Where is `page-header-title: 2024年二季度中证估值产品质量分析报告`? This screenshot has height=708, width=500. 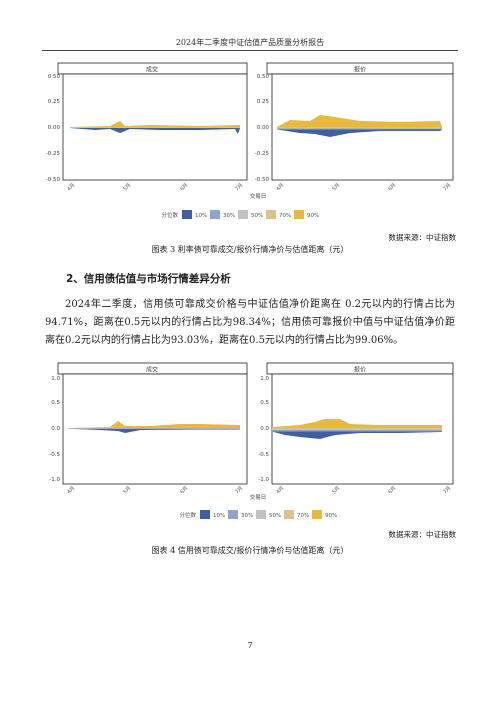
page-header-title: 2024年二季度中证估值产品质量分析报告 is located at coordinates (250, 42).